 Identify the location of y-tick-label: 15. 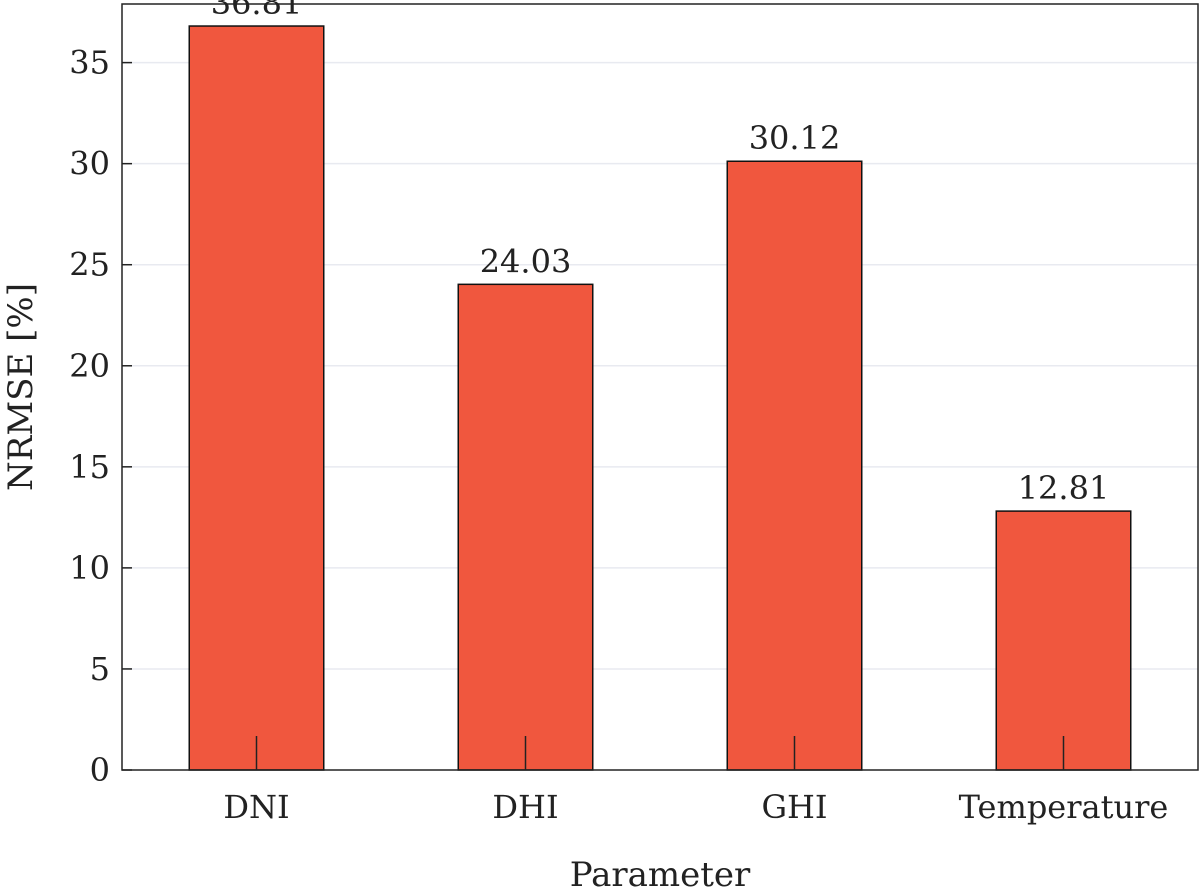
(89, 467).